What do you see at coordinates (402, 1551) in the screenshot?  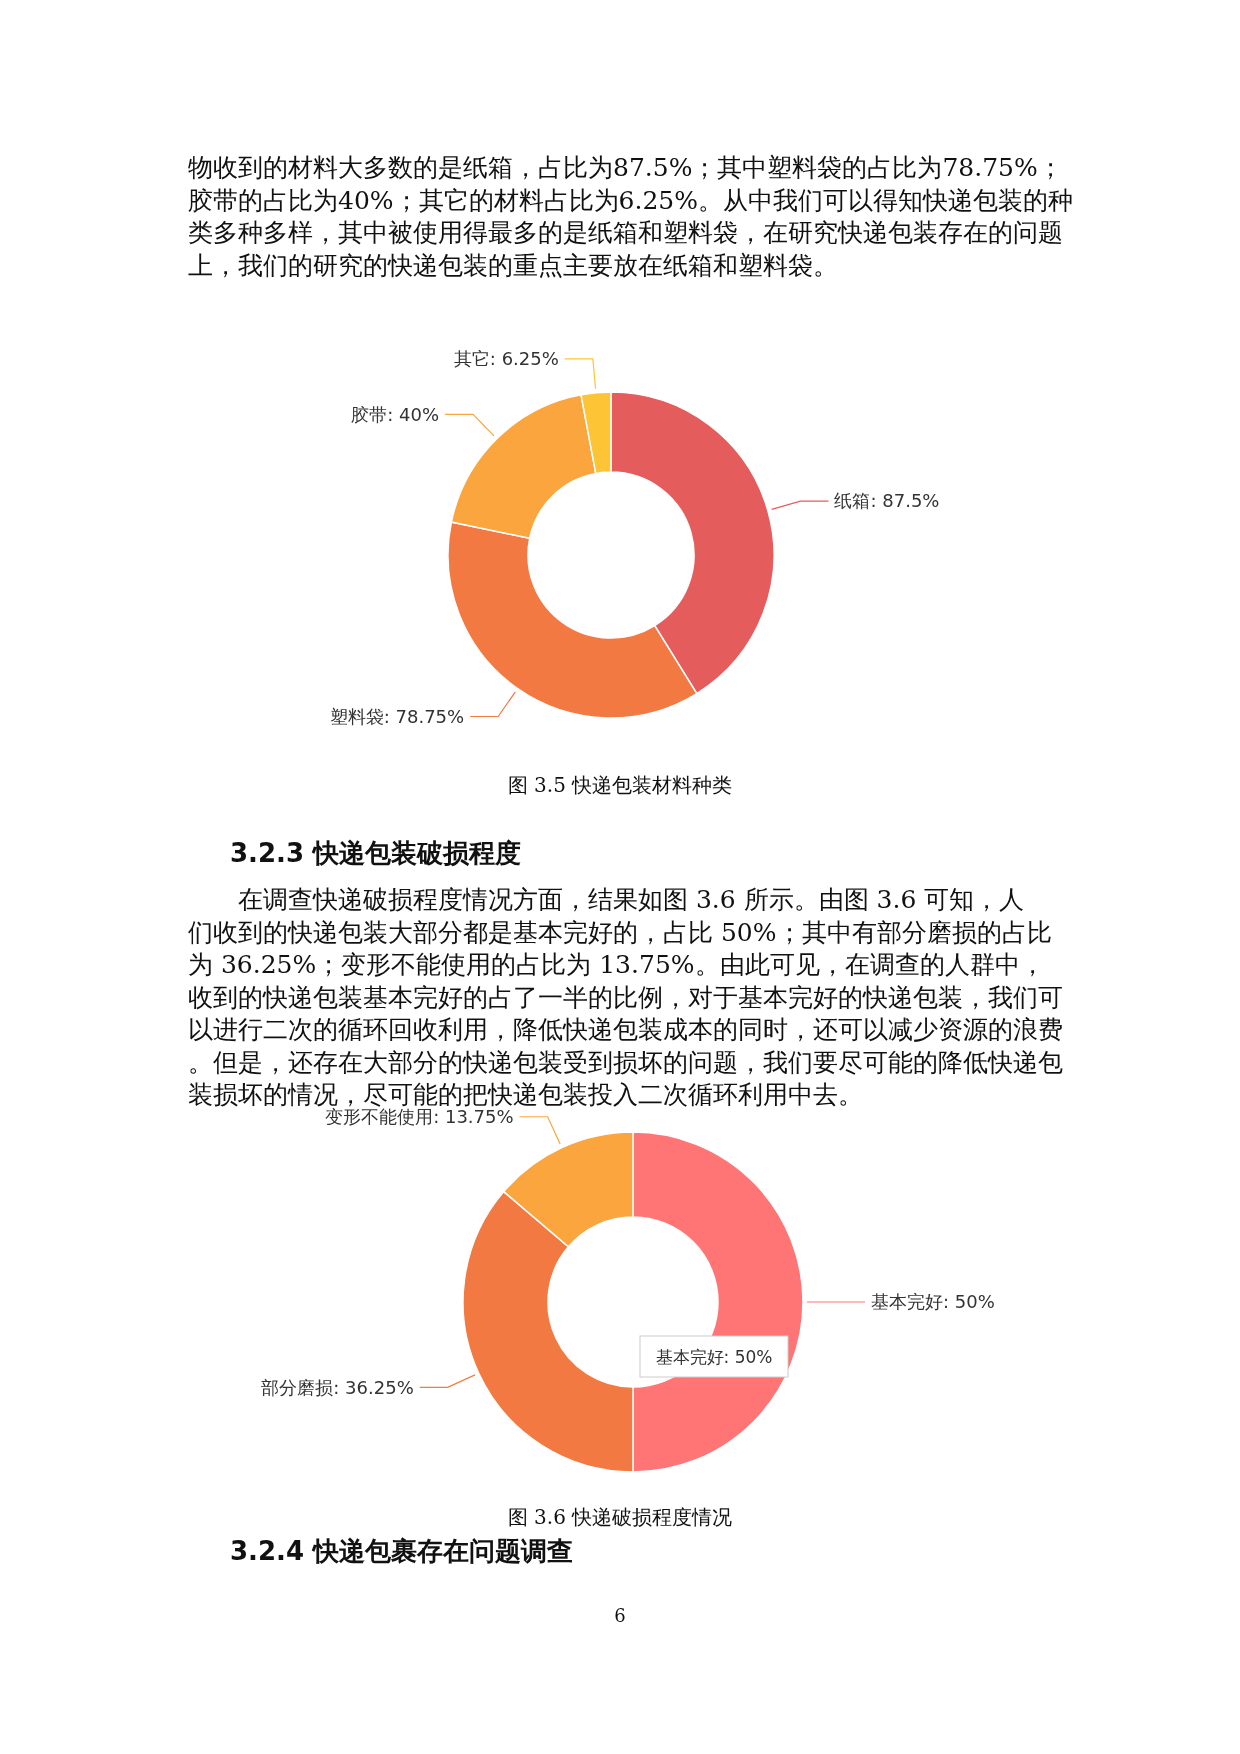 I see `text: 3.2.4 快递包裹存在问题调查` at bounding box center [402, 1551].